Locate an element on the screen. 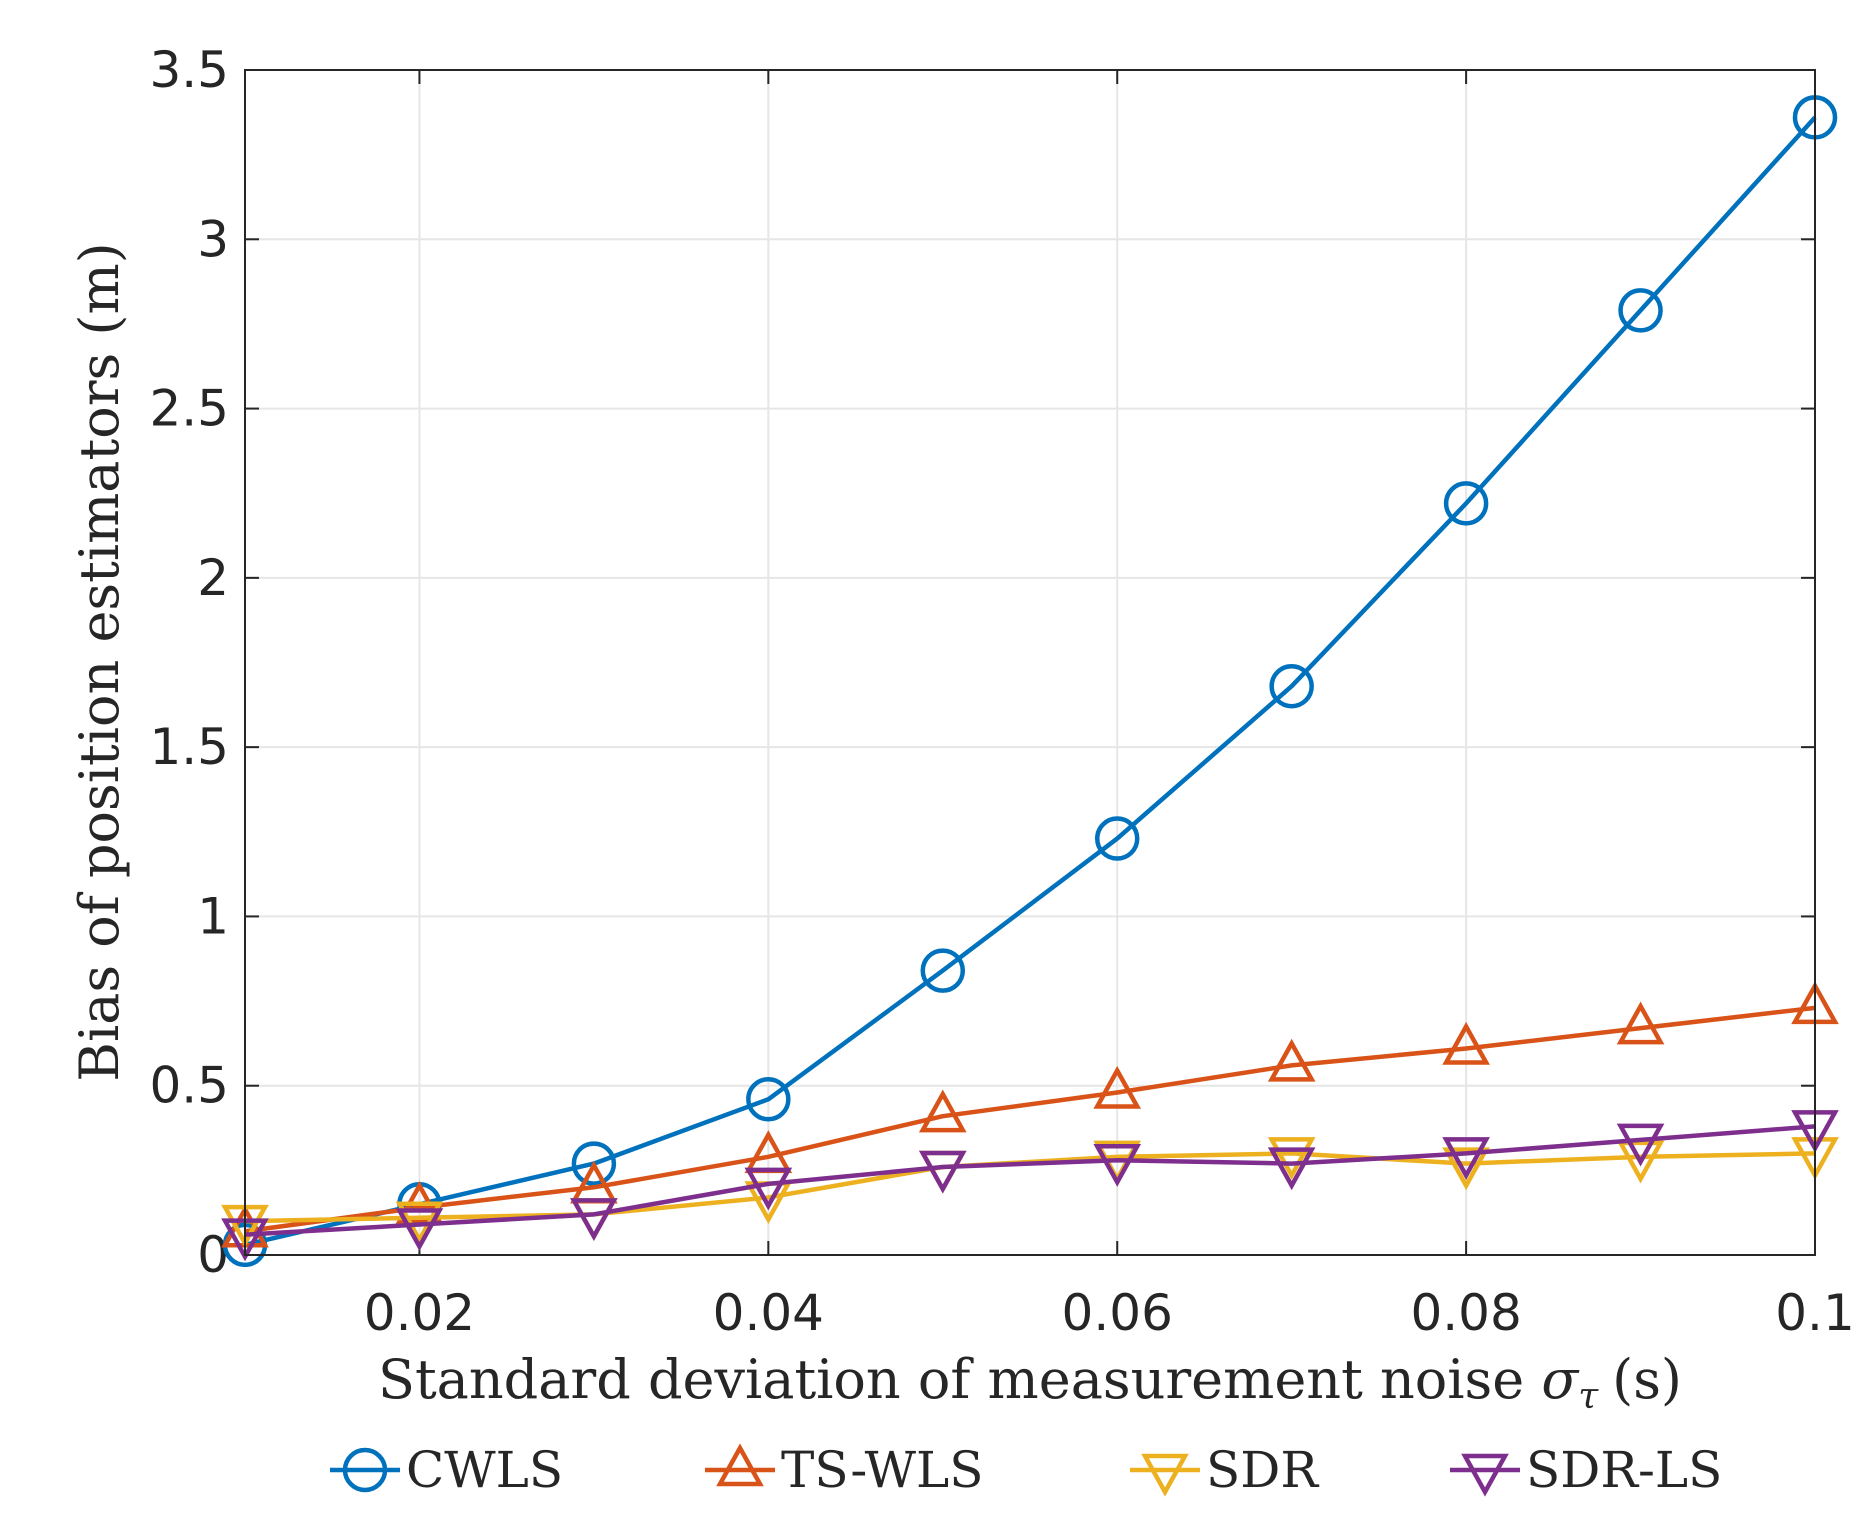  series-line-ts-wls is located at coordinates (1030, 1119).